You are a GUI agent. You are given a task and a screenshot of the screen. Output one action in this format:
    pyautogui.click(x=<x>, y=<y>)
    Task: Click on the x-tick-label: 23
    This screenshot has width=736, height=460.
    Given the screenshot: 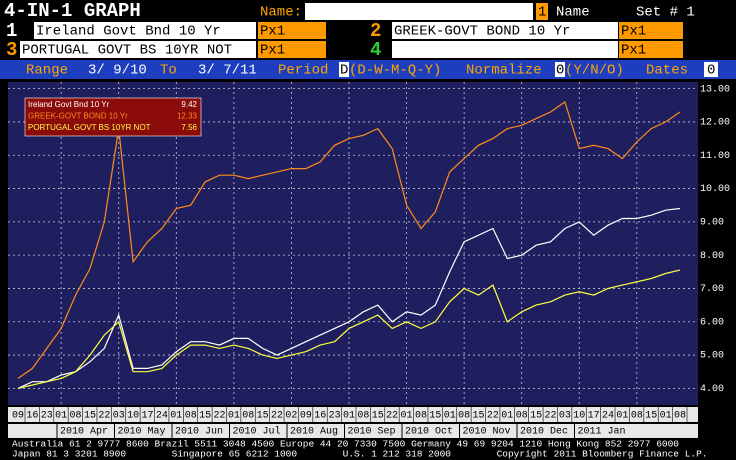 What is the action you would take?
    pyautogui.click(x=47, y=416)
    